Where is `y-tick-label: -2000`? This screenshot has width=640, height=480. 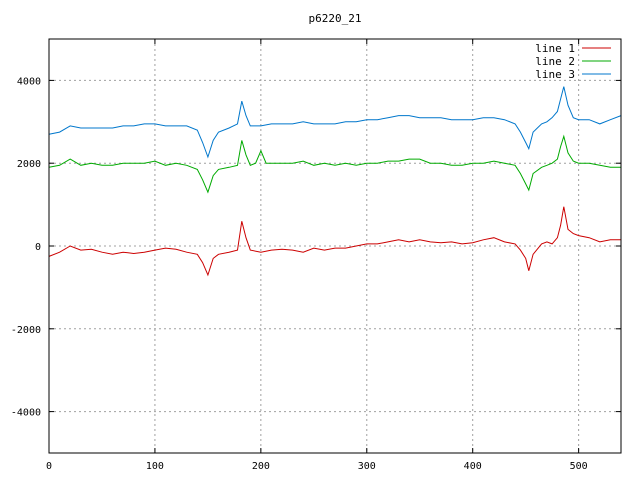 y-tick-label: -2000 is located at coordinates (26, 330).